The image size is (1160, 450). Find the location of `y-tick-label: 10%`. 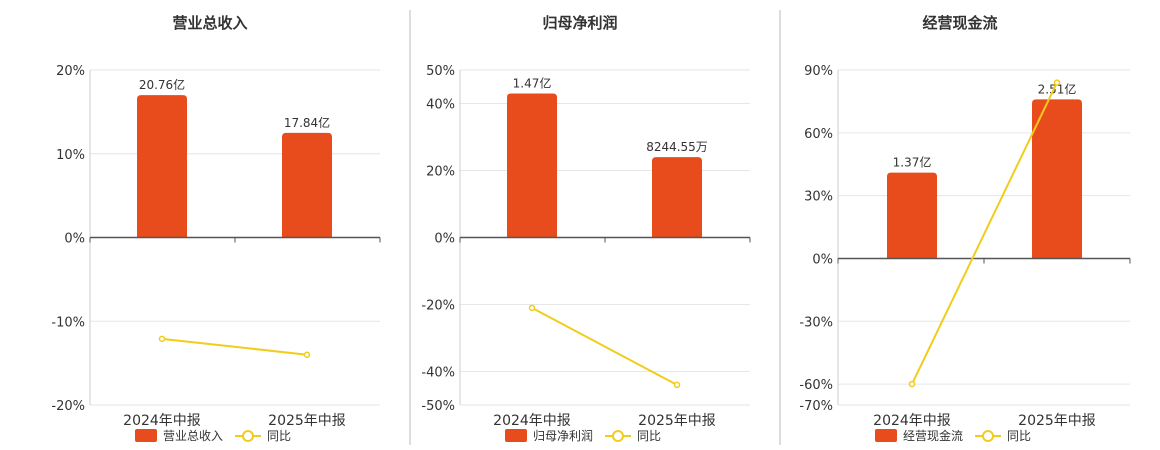

y-tick-label: 10% is located at coordinates (70, 155).